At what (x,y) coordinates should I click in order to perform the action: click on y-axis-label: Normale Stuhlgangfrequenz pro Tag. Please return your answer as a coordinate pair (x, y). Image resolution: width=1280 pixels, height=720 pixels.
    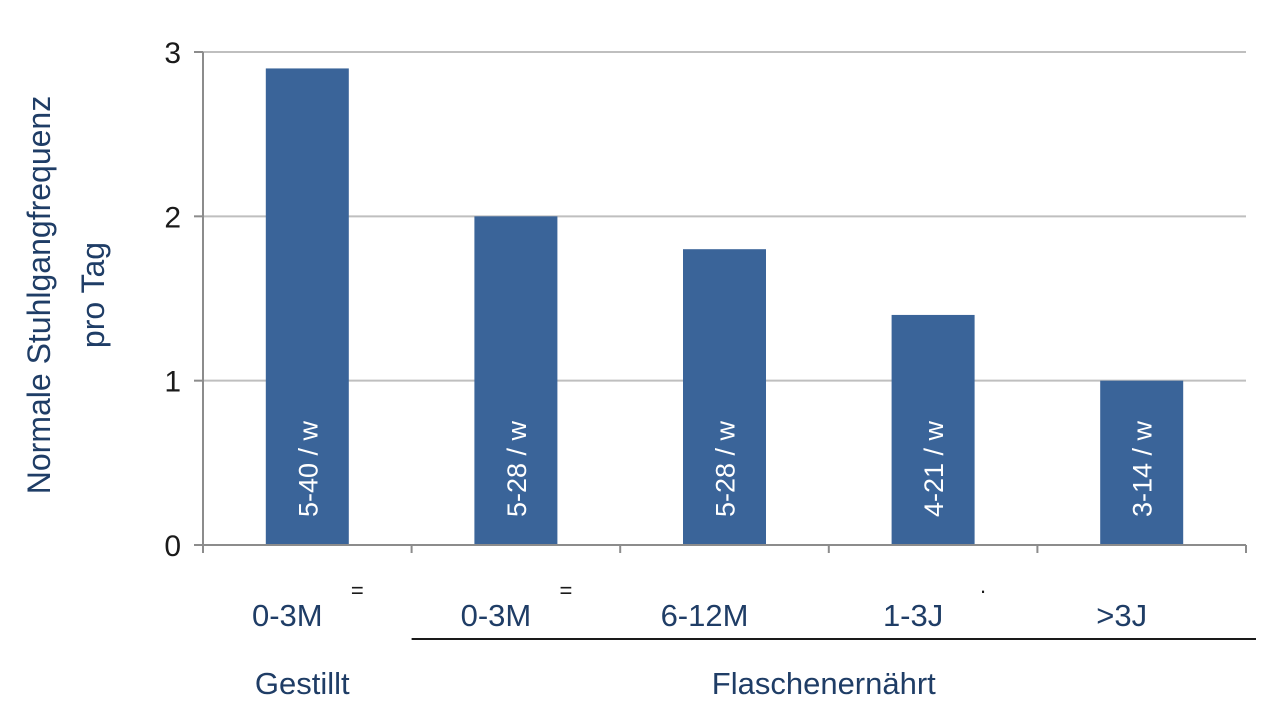
    Looking at the image, I should click on (66, 295).